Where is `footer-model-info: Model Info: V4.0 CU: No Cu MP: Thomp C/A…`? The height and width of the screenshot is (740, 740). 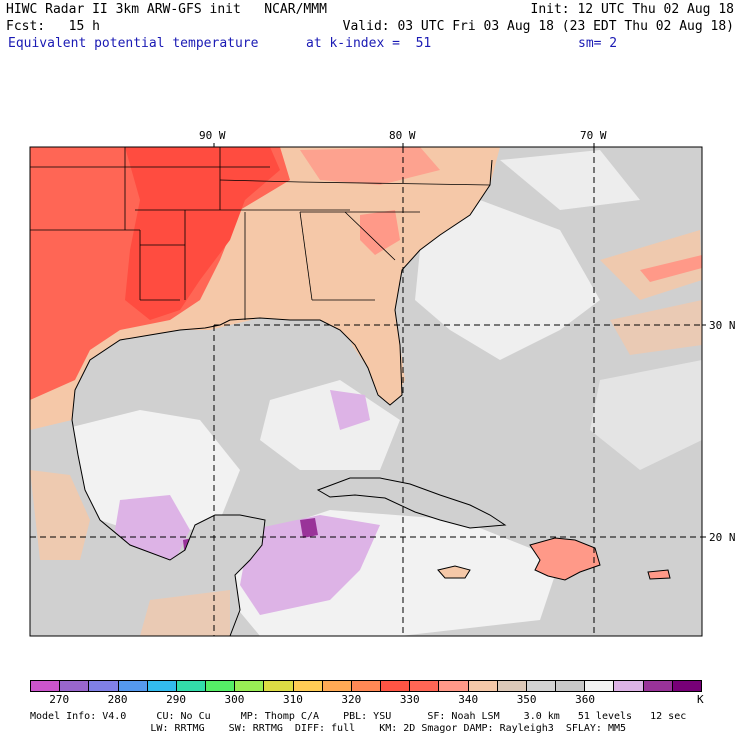
footer-model-info: Model Info: V4.0 CU: No Cu MP: Thomp C/A… is located at coordinates (358, 716).